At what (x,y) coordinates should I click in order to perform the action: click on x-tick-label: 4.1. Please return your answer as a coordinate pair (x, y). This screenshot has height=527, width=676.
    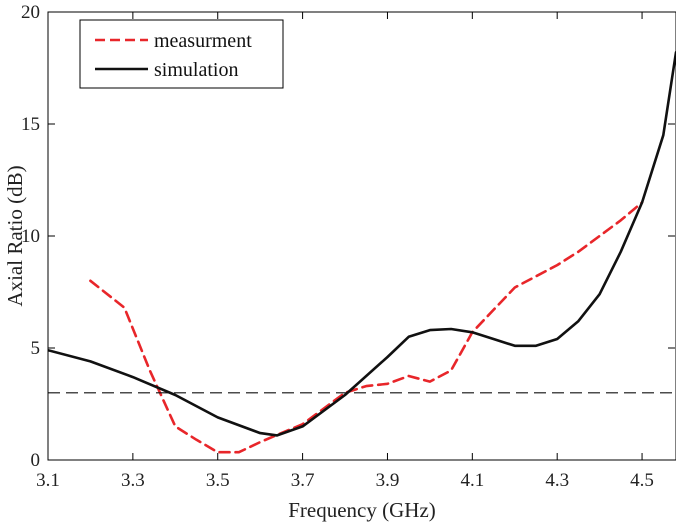
    Looking at the image, I should click on (472, 480).